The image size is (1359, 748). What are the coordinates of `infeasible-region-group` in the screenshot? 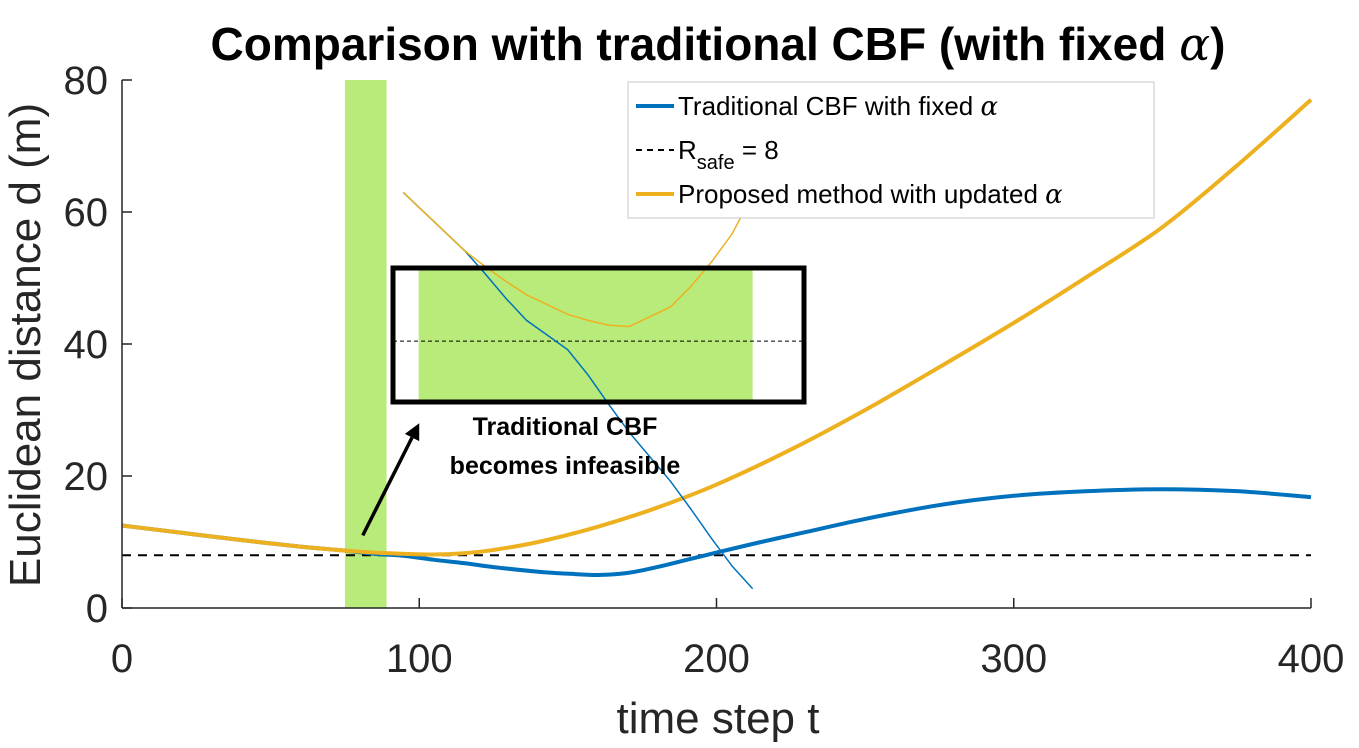 It's located at (365, 344).